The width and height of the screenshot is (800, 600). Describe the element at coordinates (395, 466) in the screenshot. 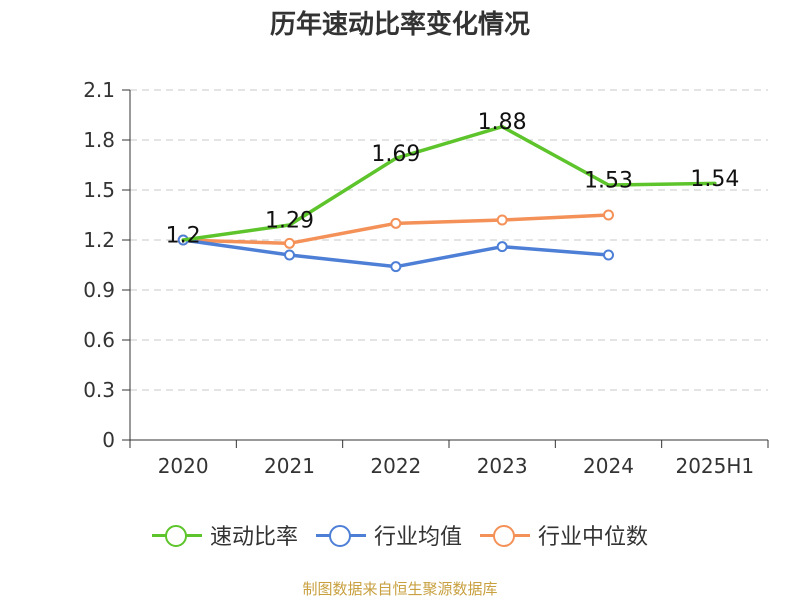

I see `x-tick-label: 2022` at that location.